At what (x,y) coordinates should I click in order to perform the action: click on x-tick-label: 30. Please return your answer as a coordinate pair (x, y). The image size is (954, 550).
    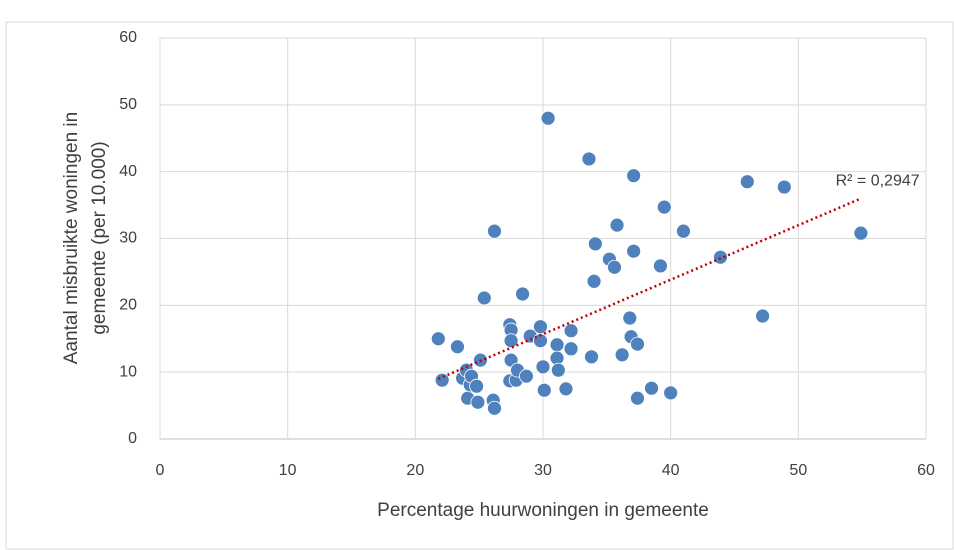
    Looking at the image, I should click on (543, 470).